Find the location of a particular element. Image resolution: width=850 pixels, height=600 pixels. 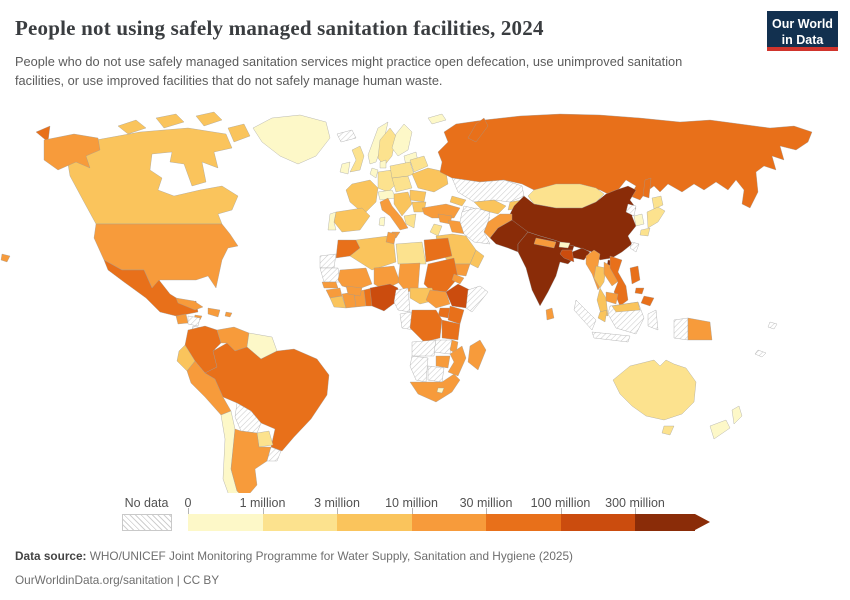

country-canada-baffin is located at coordinates (239, 133).